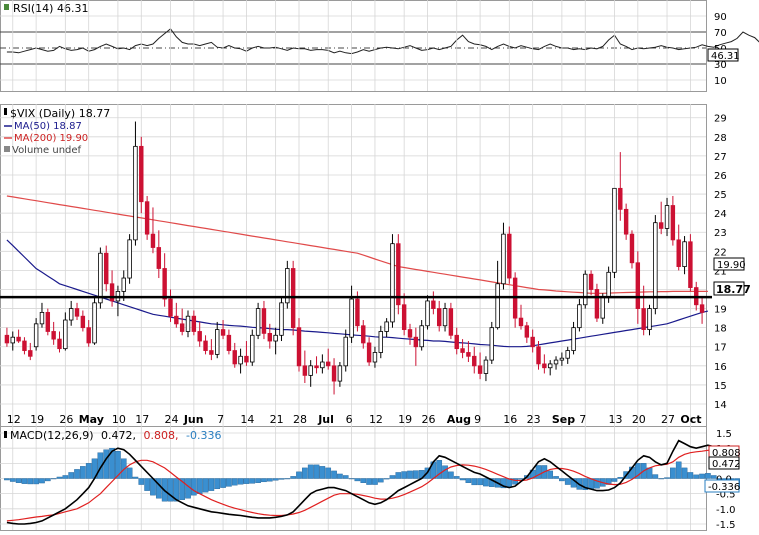 The height and width of the screenshot is (535, 759). I want to click on macd-title-marker, so click(5, 434).